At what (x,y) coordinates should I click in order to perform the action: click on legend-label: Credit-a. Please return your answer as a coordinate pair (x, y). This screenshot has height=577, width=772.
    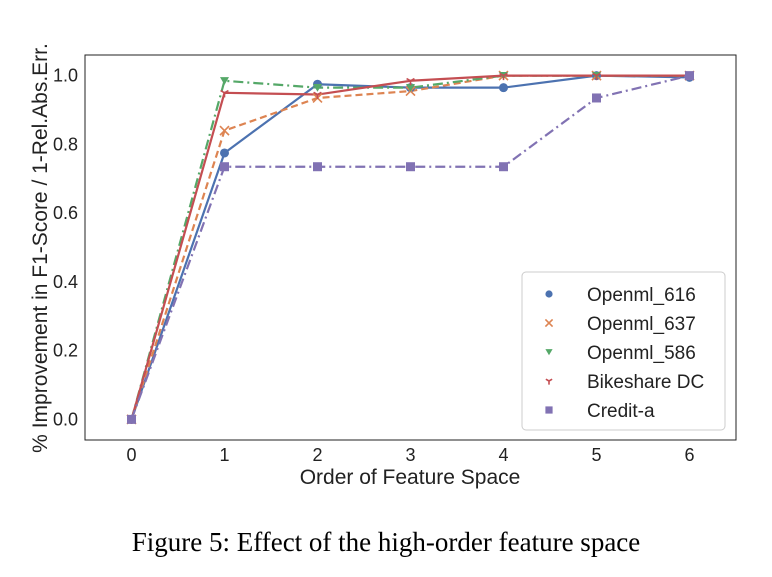
    Looking at the image, I should click on (621, 411).